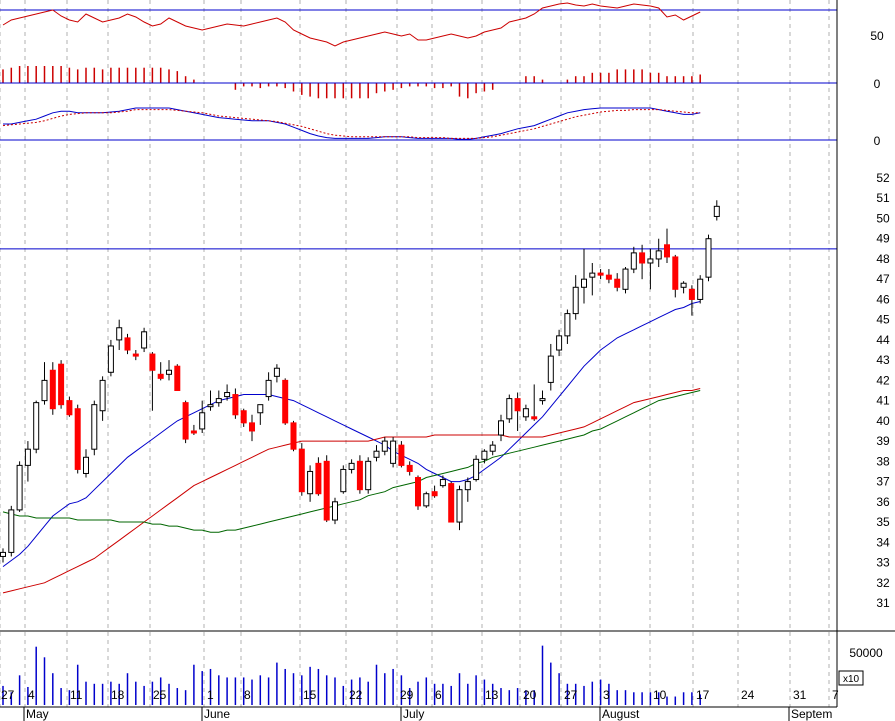 This screenshot has height=721, width=895. Describe the element at coordinates (310, 695) in the screenshot. I see `date-tick-label: 15` at that location.